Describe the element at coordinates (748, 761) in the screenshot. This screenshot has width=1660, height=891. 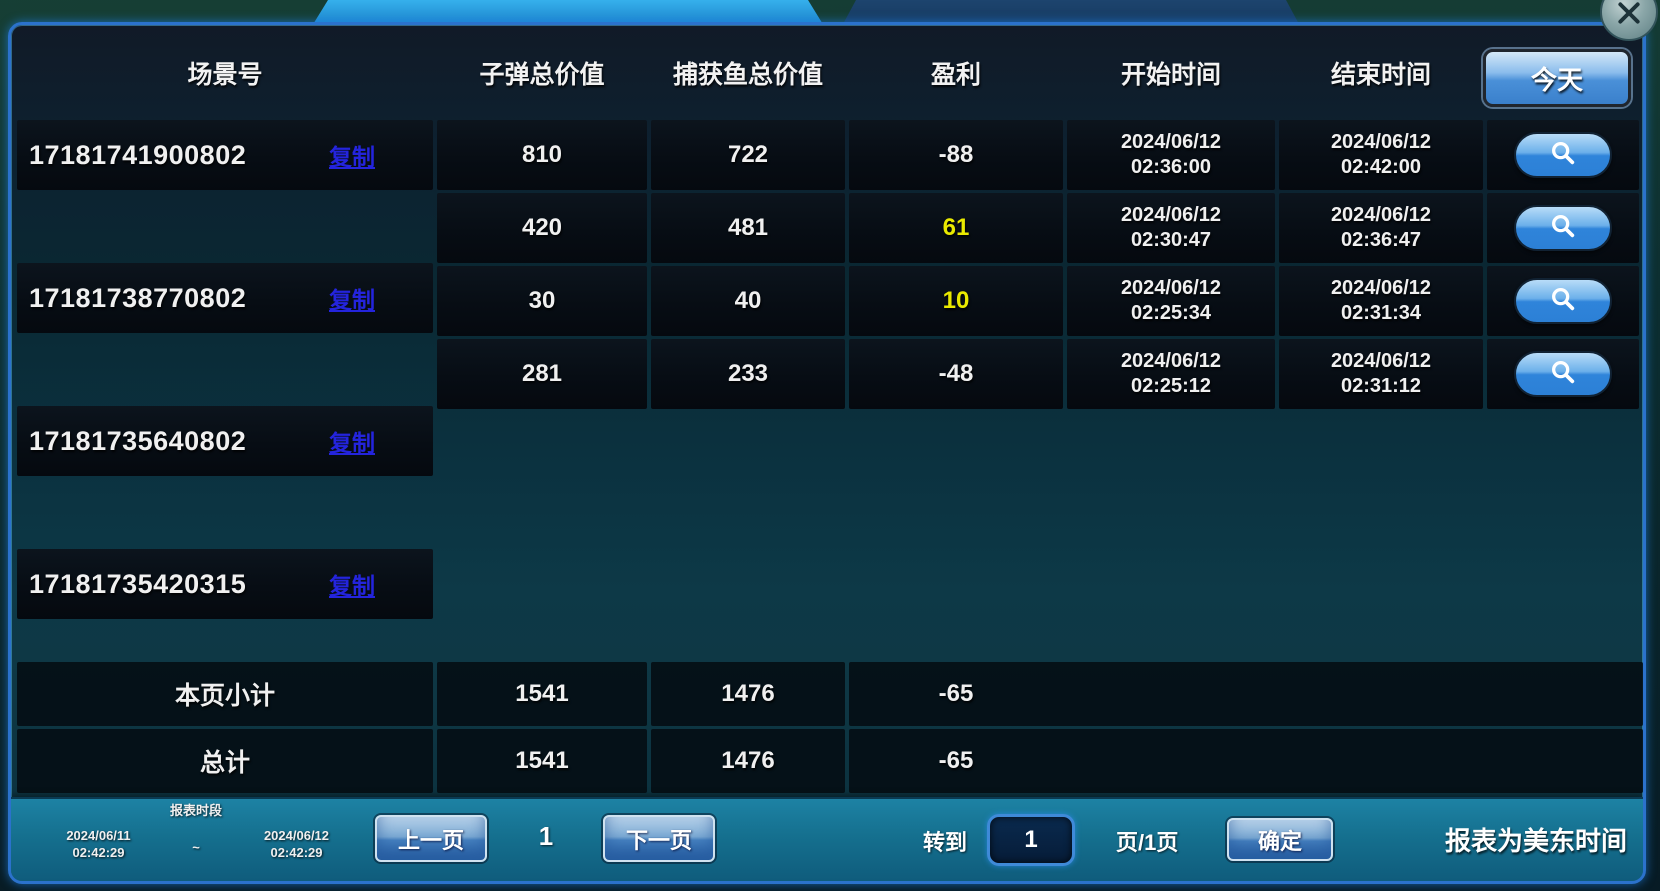
I see `total-fish-total: 1476` at that location.